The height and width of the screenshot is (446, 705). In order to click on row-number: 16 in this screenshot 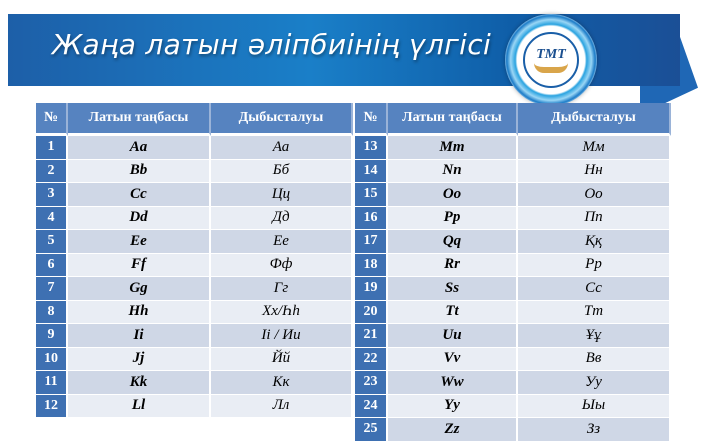, I will do `click(371, 218)`.